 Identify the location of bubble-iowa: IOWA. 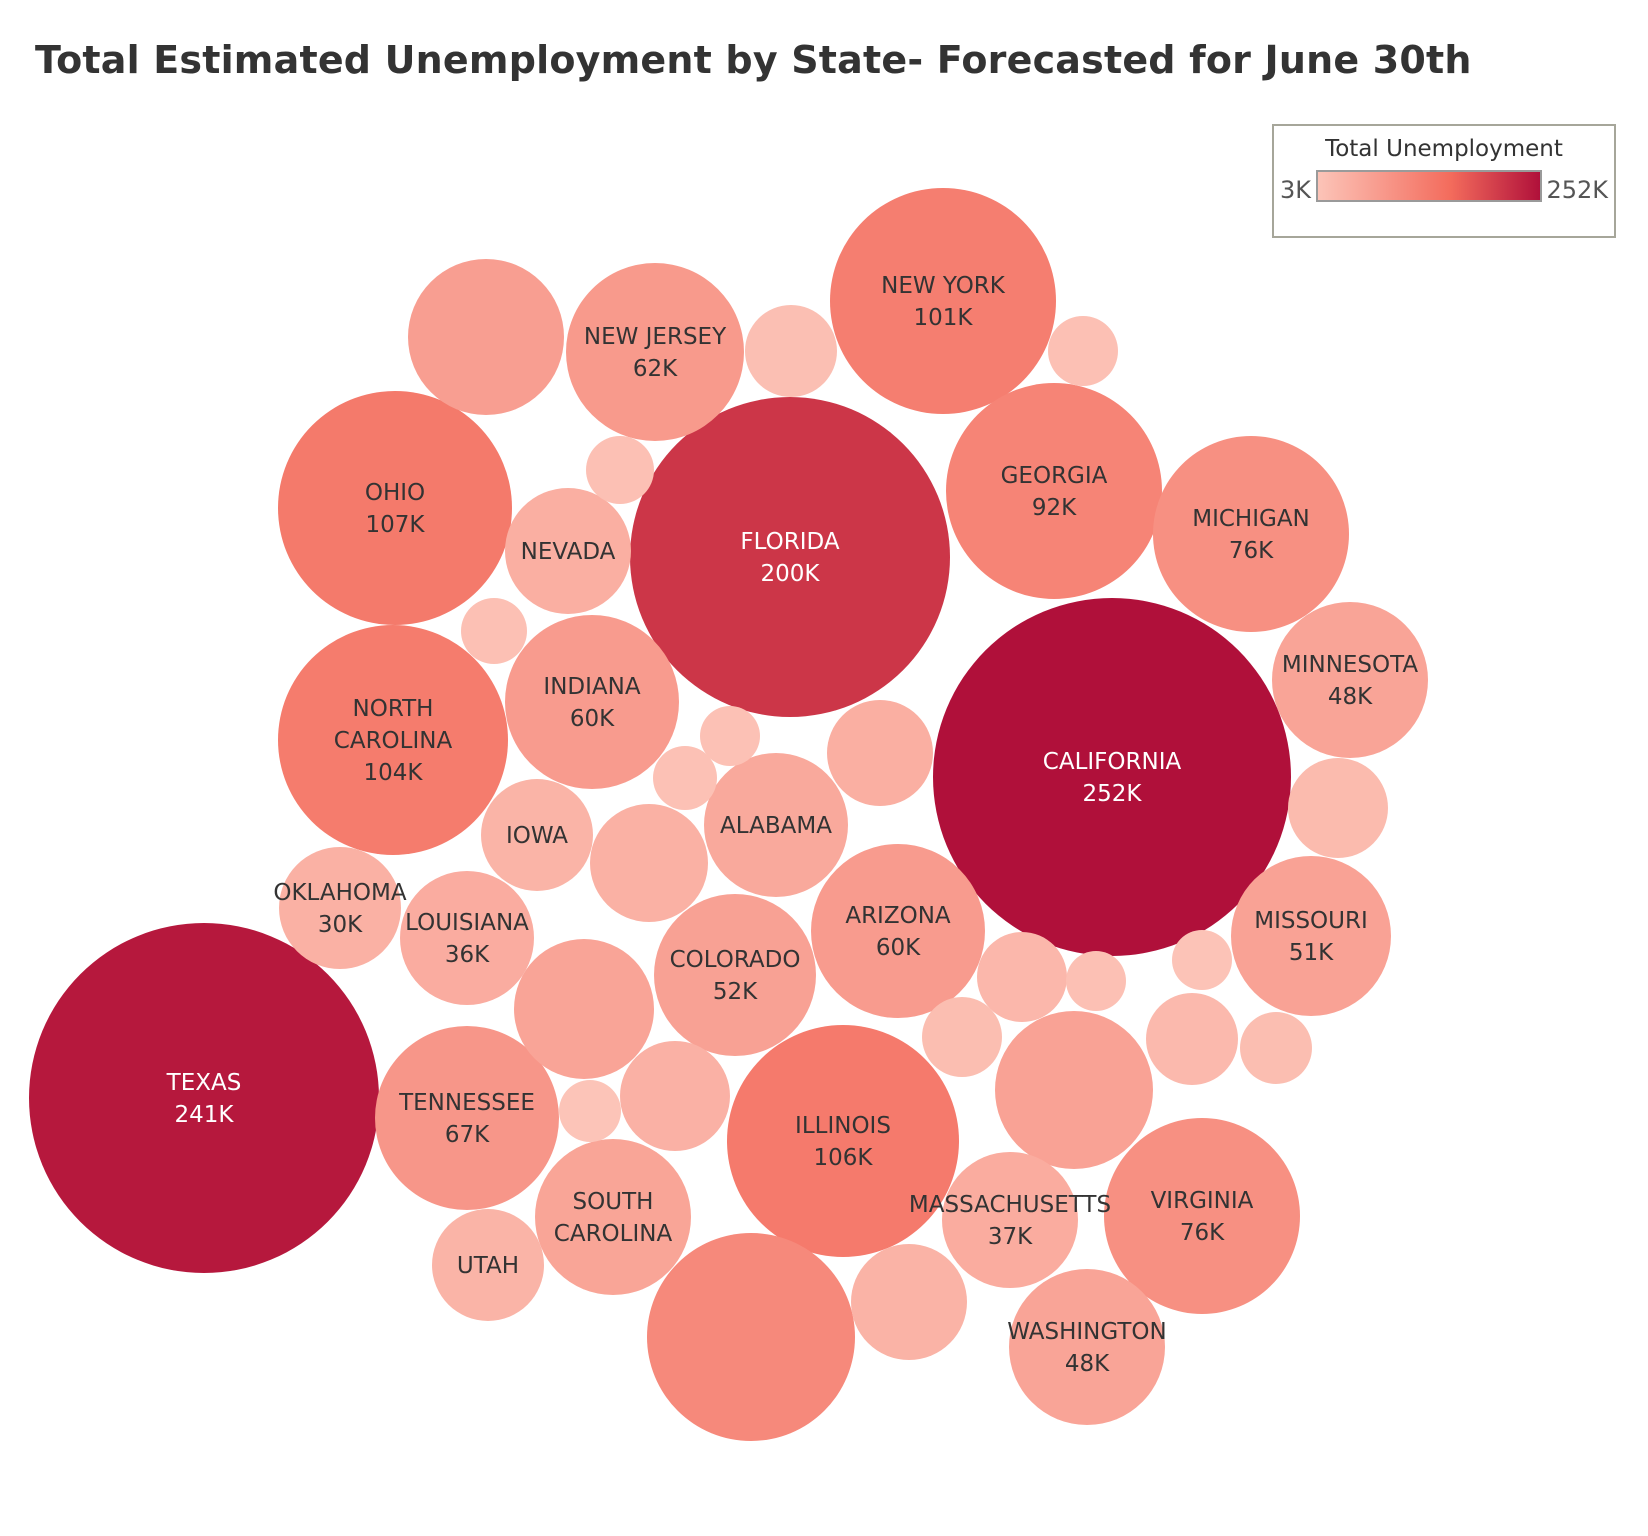
(537, 835).